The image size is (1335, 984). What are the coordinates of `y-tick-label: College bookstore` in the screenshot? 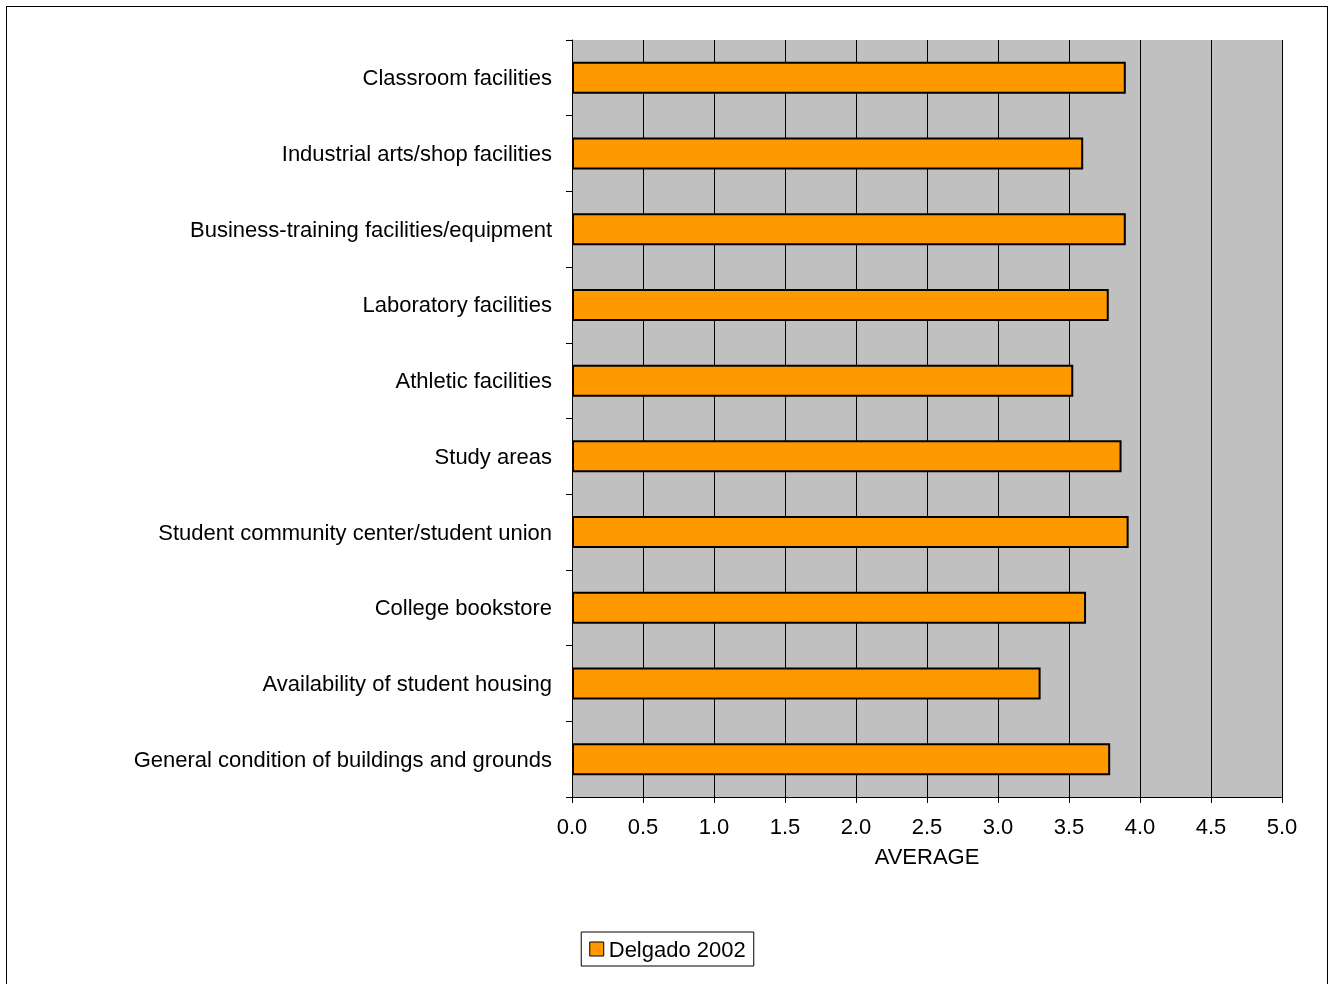 It's located at (463, 608).